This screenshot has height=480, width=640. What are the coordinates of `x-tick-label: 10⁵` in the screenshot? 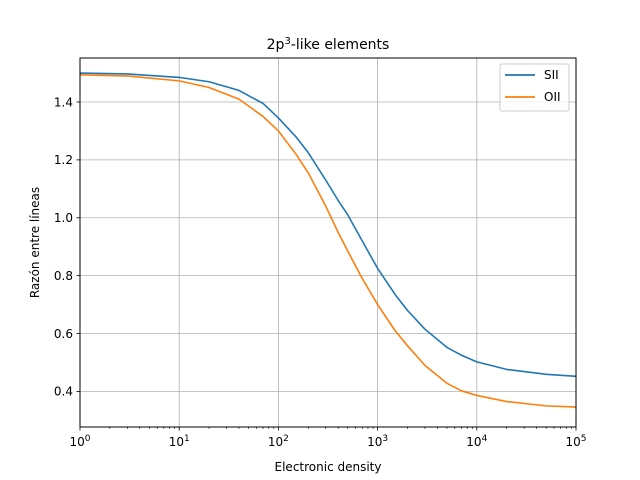 It's located at (575, 441).